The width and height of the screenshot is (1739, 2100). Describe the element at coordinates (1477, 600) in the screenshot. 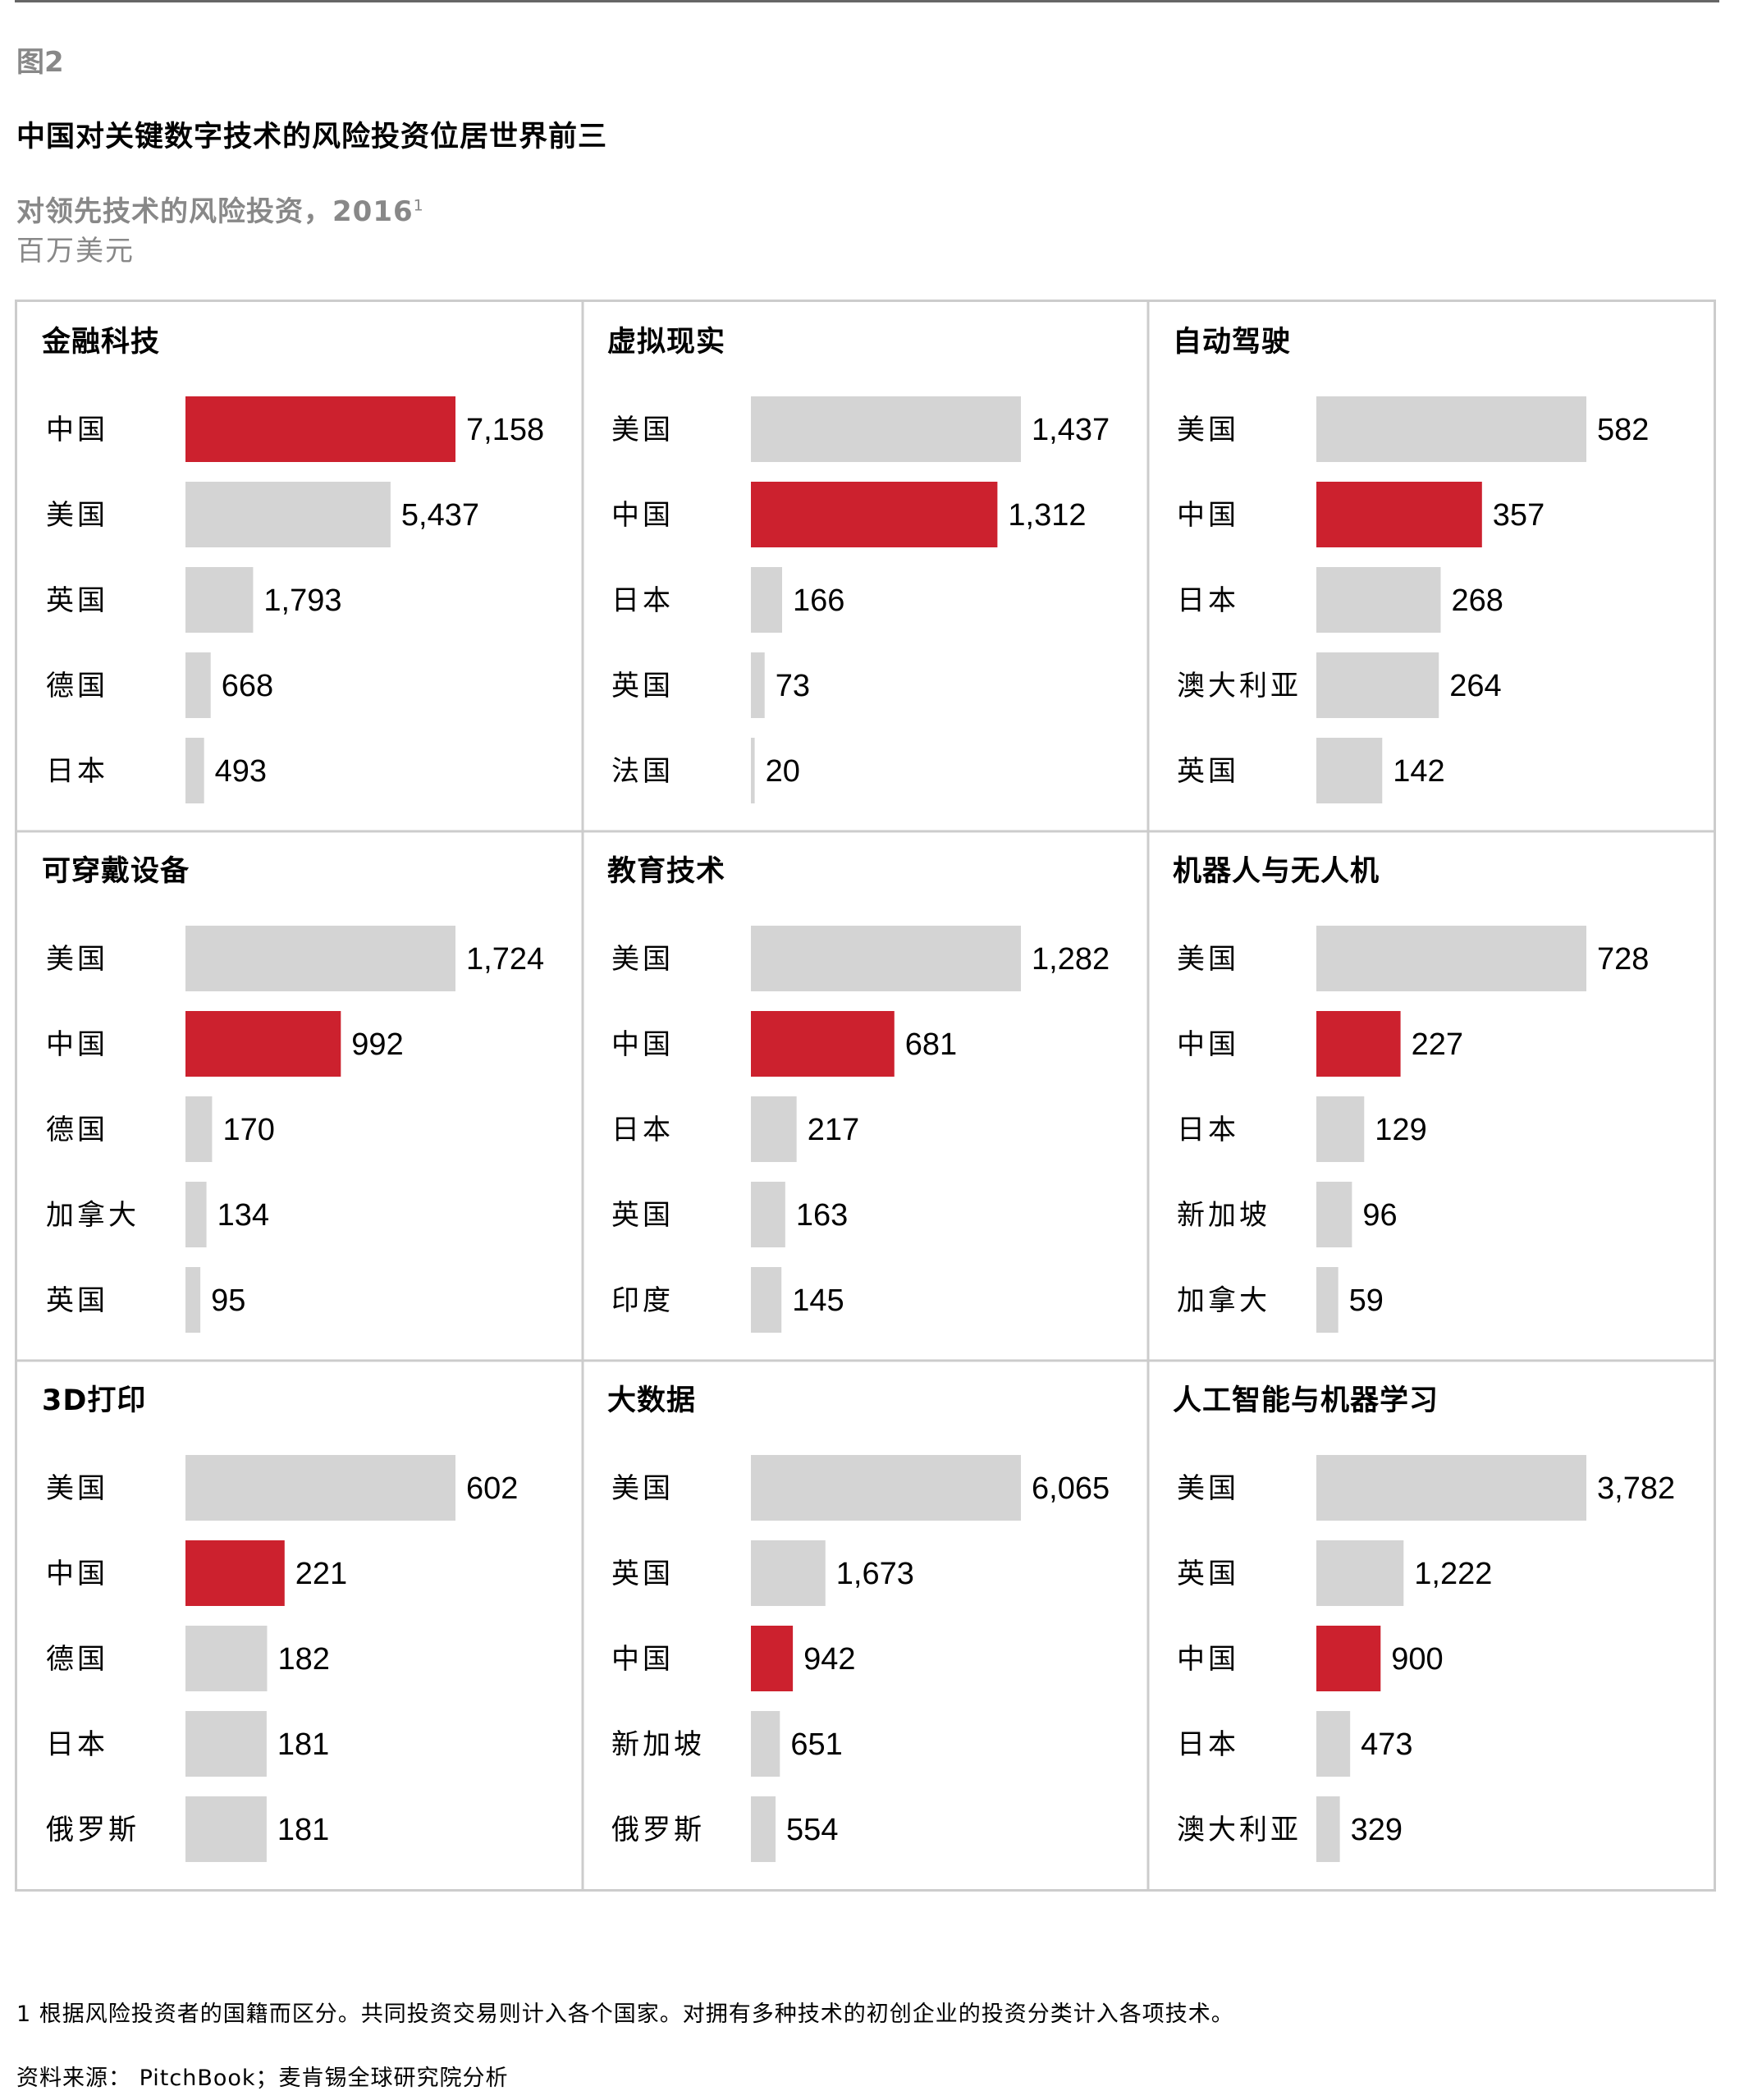

I see `value-label: 268` at that location.